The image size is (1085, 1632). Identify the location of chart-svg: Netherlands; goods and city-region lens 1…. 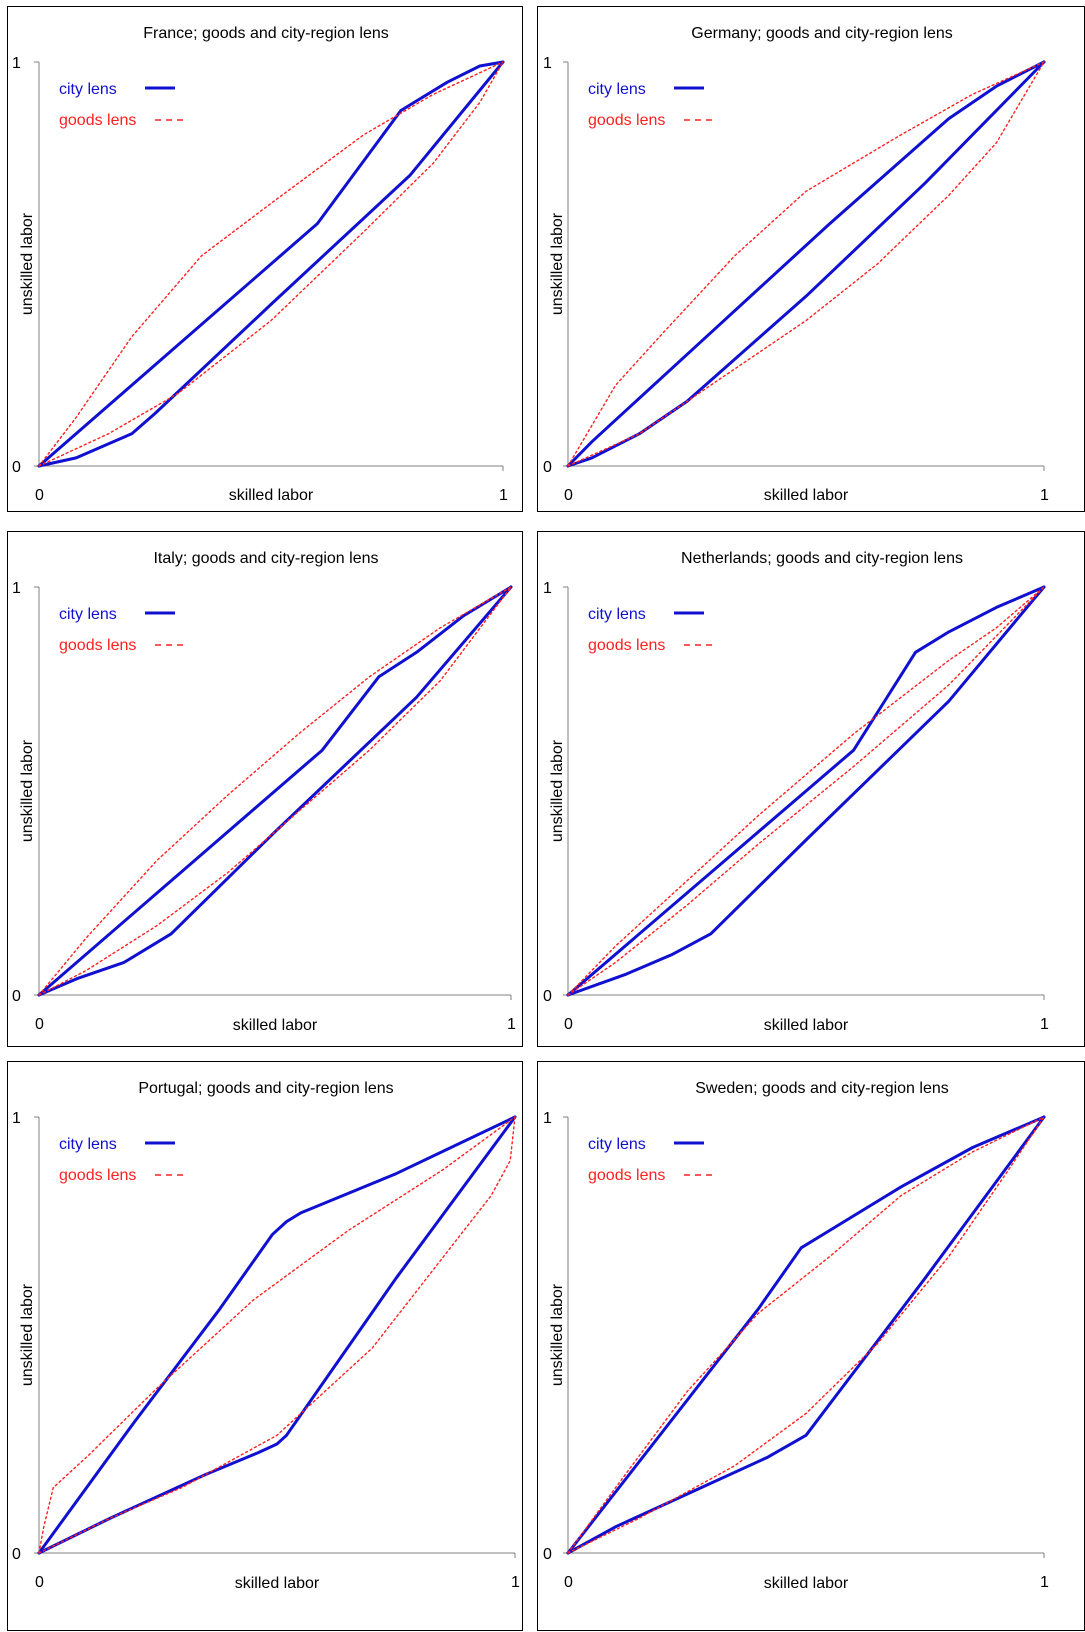
(796, 792).